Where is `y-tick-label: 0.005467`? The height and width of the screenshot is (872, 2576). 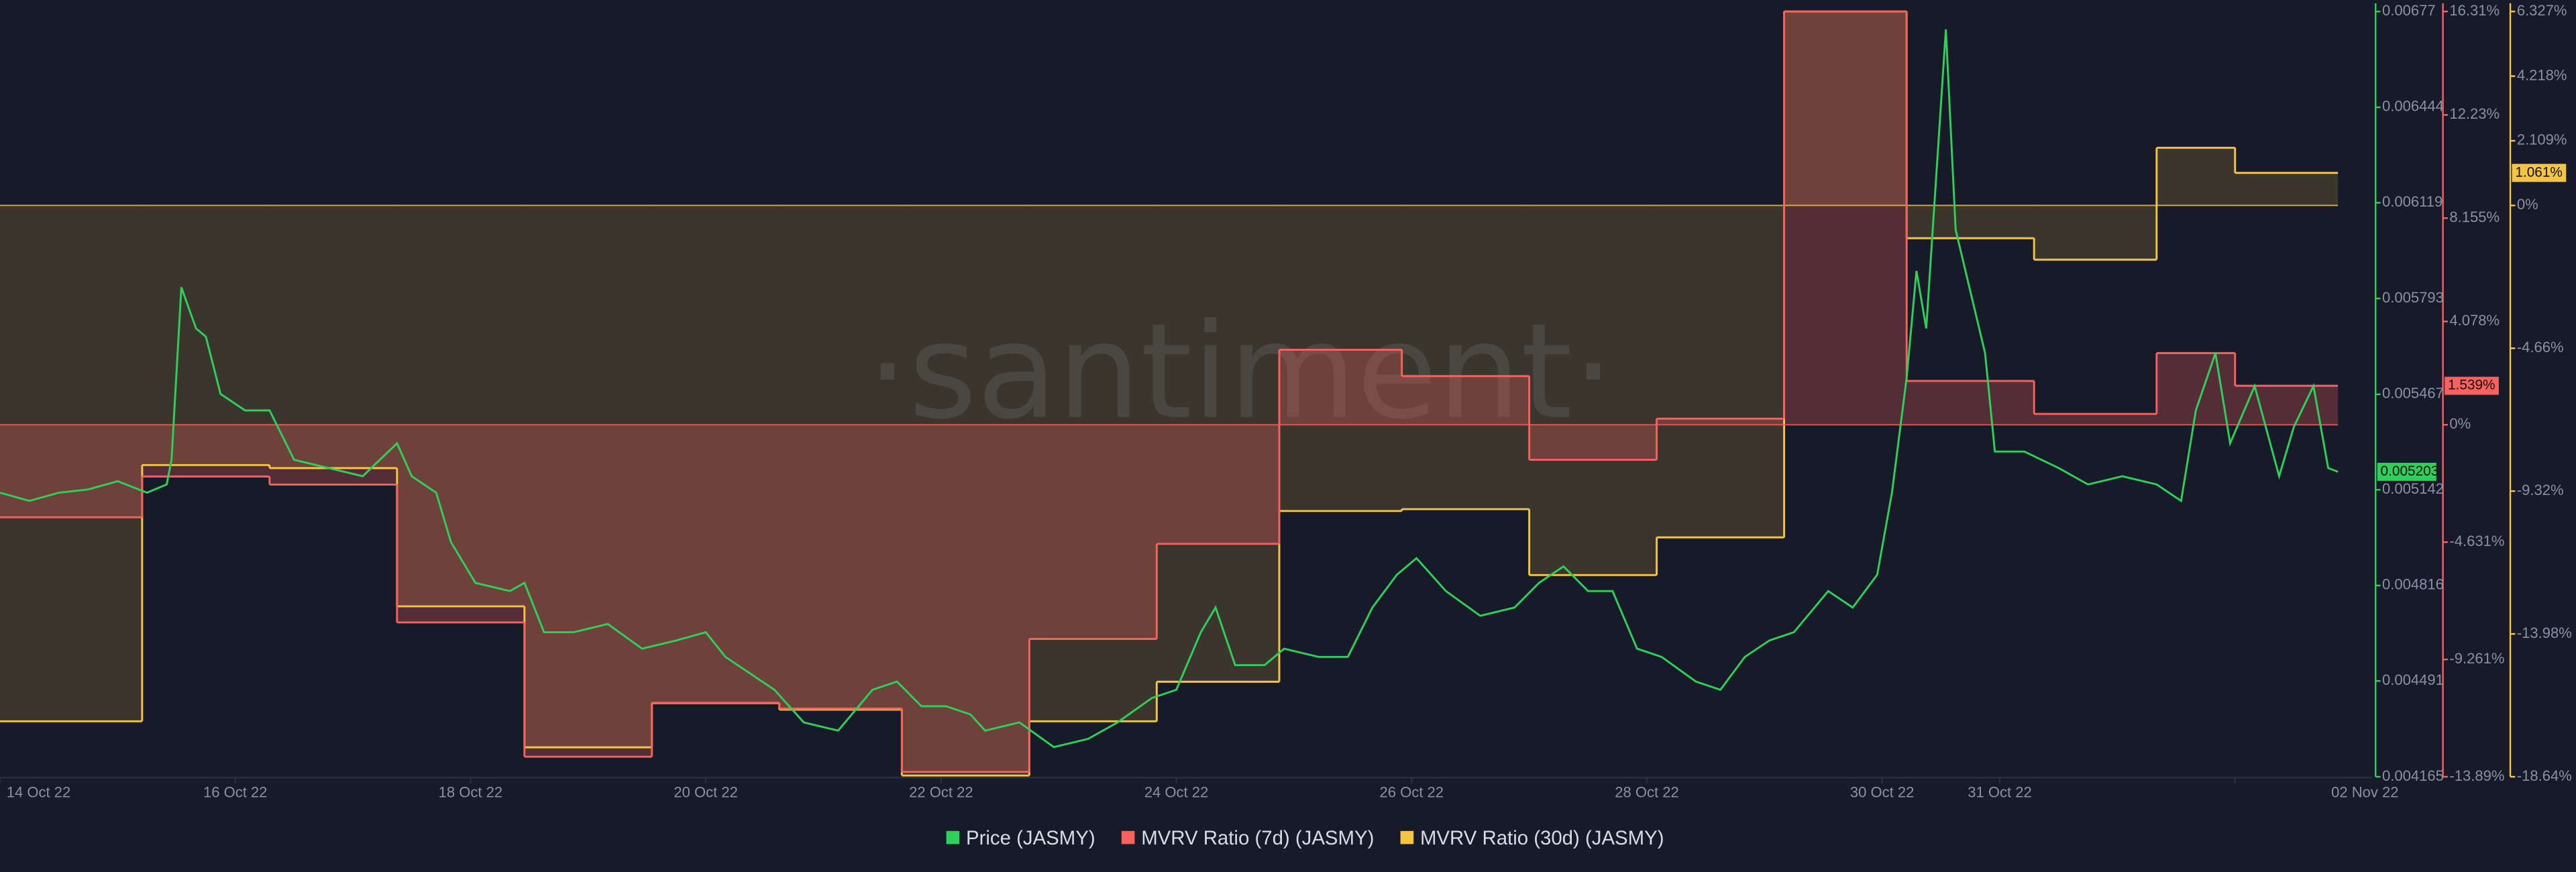 y-tick-label: 0.005467 is located at coordinates (2413, 393).